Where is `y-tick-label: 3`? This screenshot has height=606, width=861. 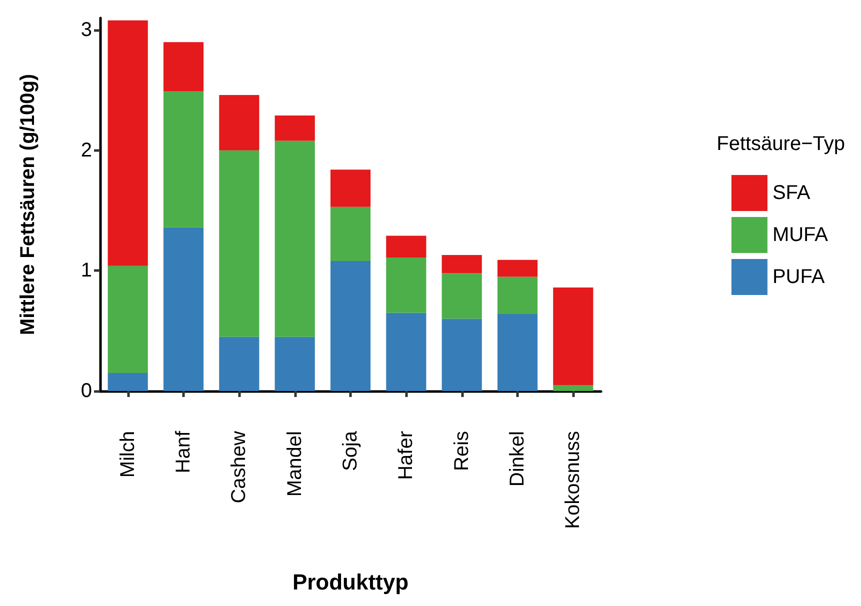 y-tick-label: 3 is located at coordinates (86, 30).